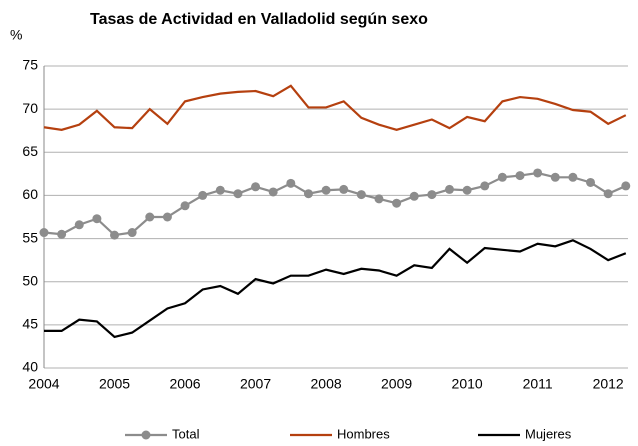 This screenshot has width=638, height=446. What do you see at coordinates (326, 384) in the screenshot?
I see `x-tick-label: 2008` at bounding box center [326, 384].